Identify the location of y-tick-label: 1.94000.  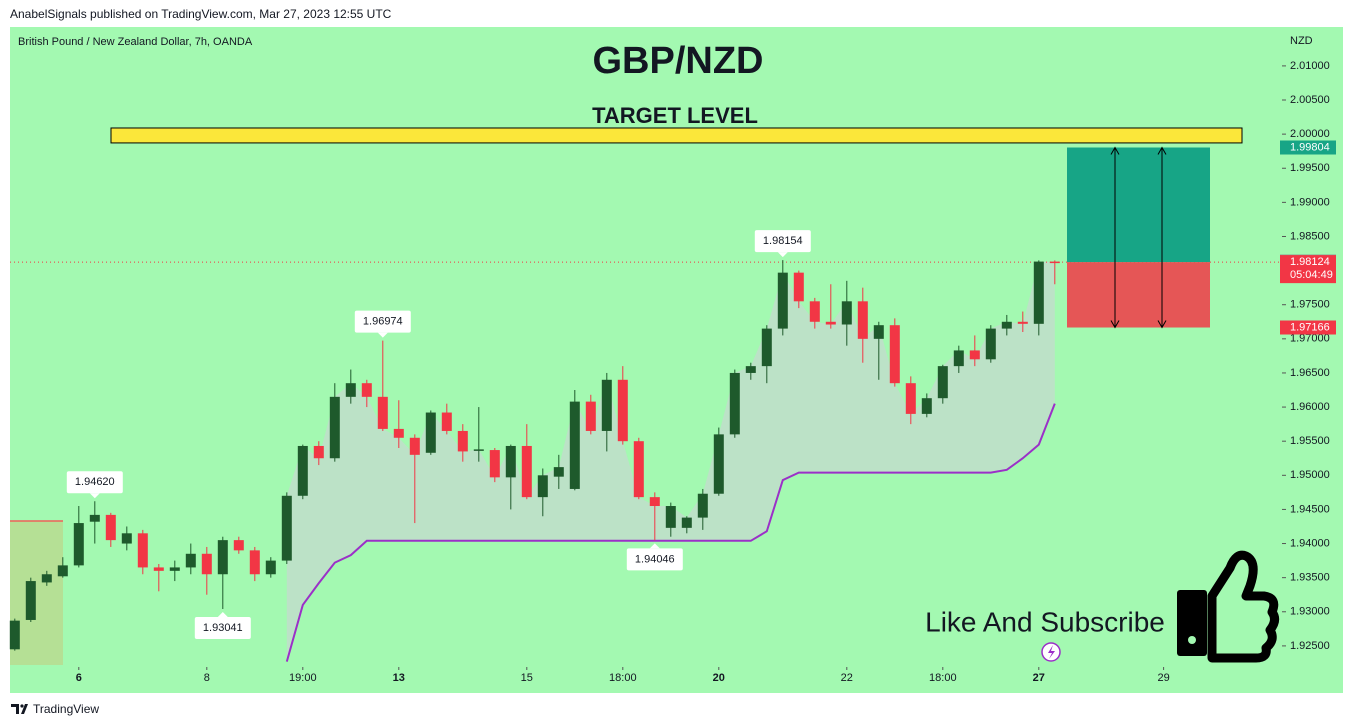
(1310, 543).